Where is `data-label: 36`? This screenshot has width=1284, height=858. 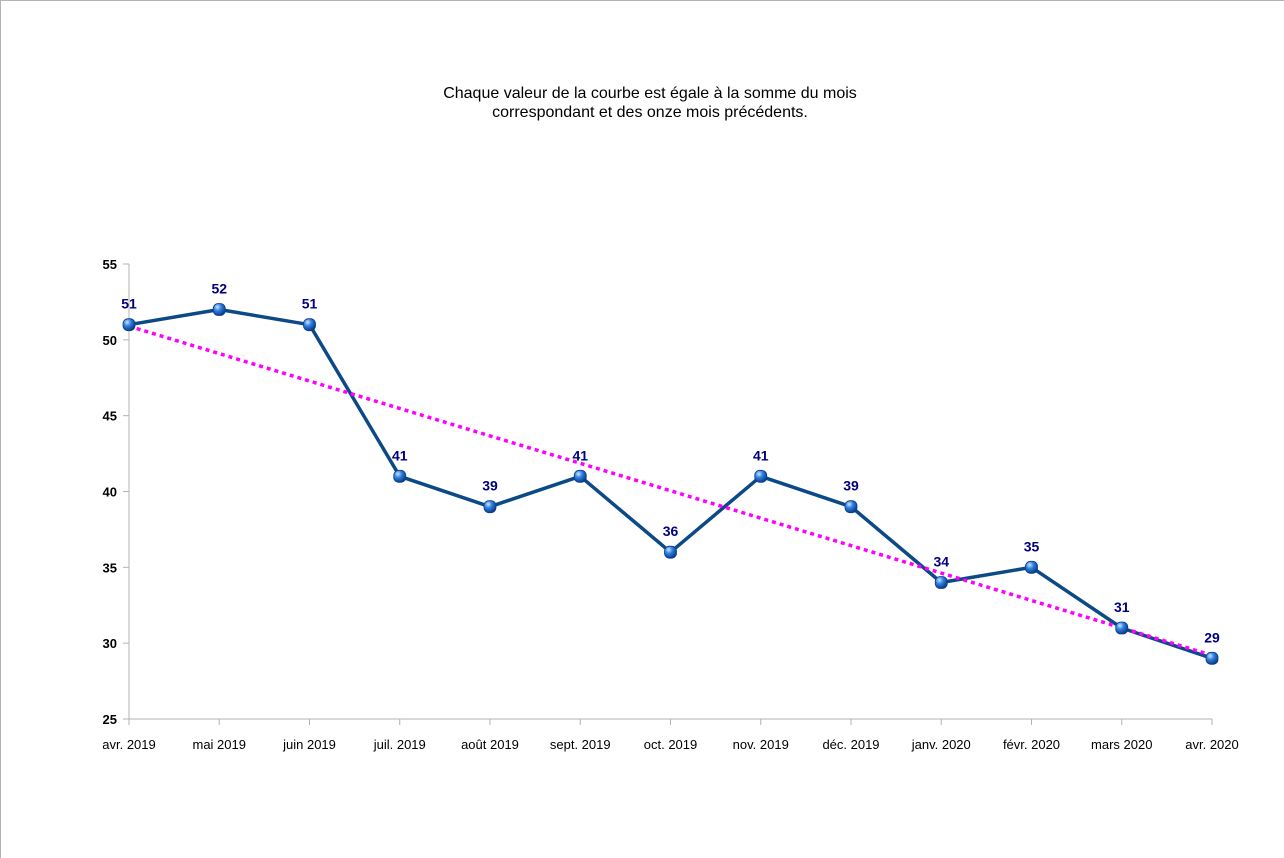 data-label: 36 is located at coordinates (671, 531).